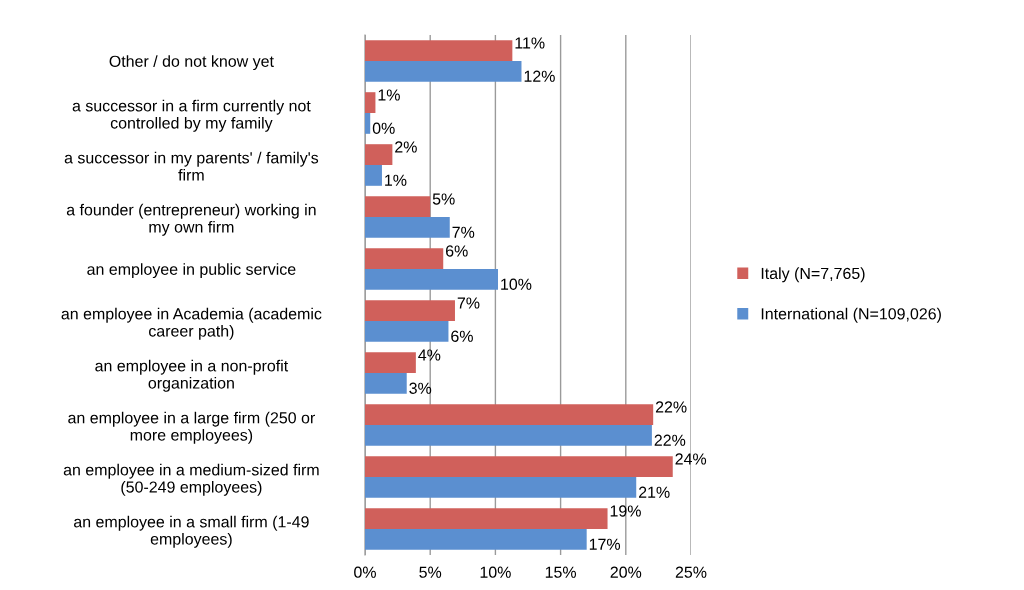  Describe the element at coordinates (495, 572) in the screenshot. I see `x-tick-label: 10%` at that location.